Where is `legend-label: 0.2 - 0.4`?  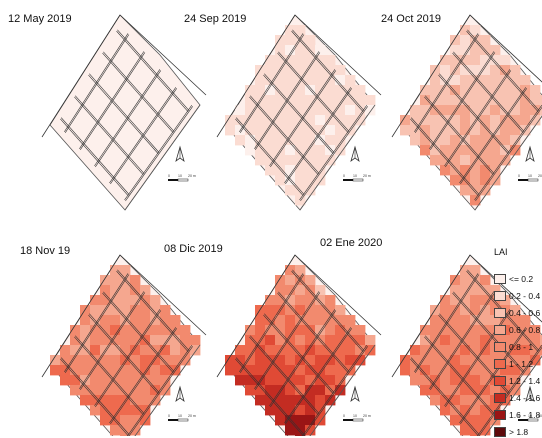 legend-label: 0.2 - 0.4 is located at coordinates (525, 296).